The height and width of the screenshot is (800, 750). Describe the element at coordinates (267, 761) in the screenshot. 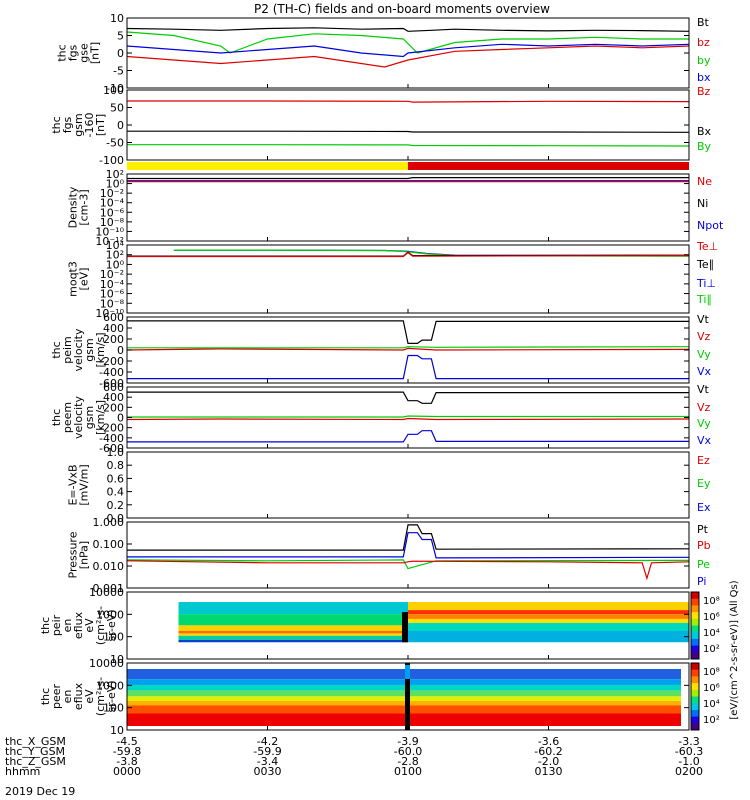

I see `footer-value: -3.4` at that location.